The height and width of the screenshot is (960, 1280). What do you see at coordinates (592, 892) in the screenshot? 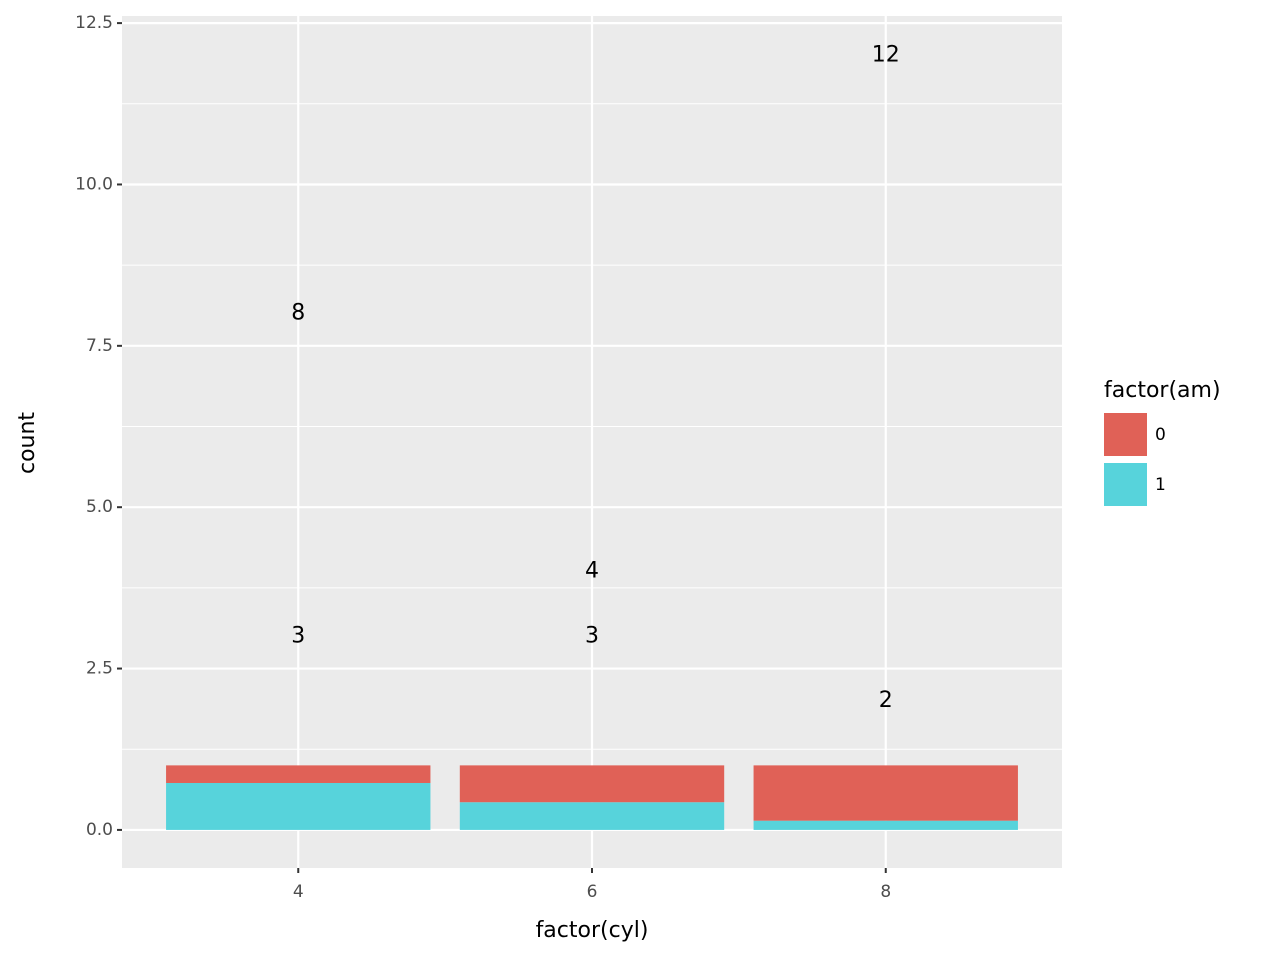
I see `x-tick-label: 6` at bounding box center [592, 892].